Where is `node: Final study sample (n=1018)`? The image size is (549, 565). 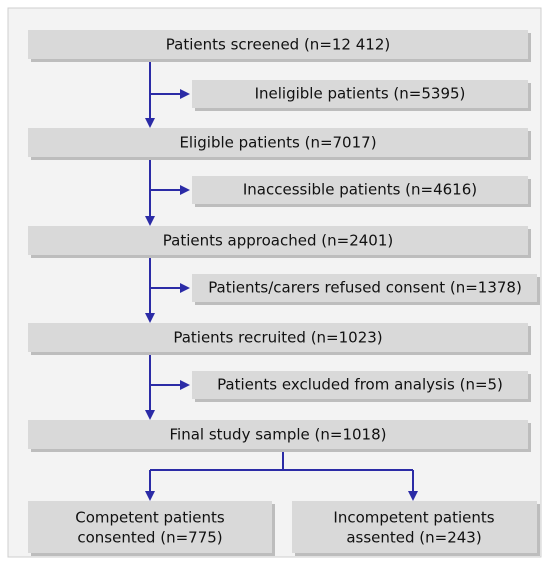
node: Final study sample (n=1018) is located at coordinates (279, 436).